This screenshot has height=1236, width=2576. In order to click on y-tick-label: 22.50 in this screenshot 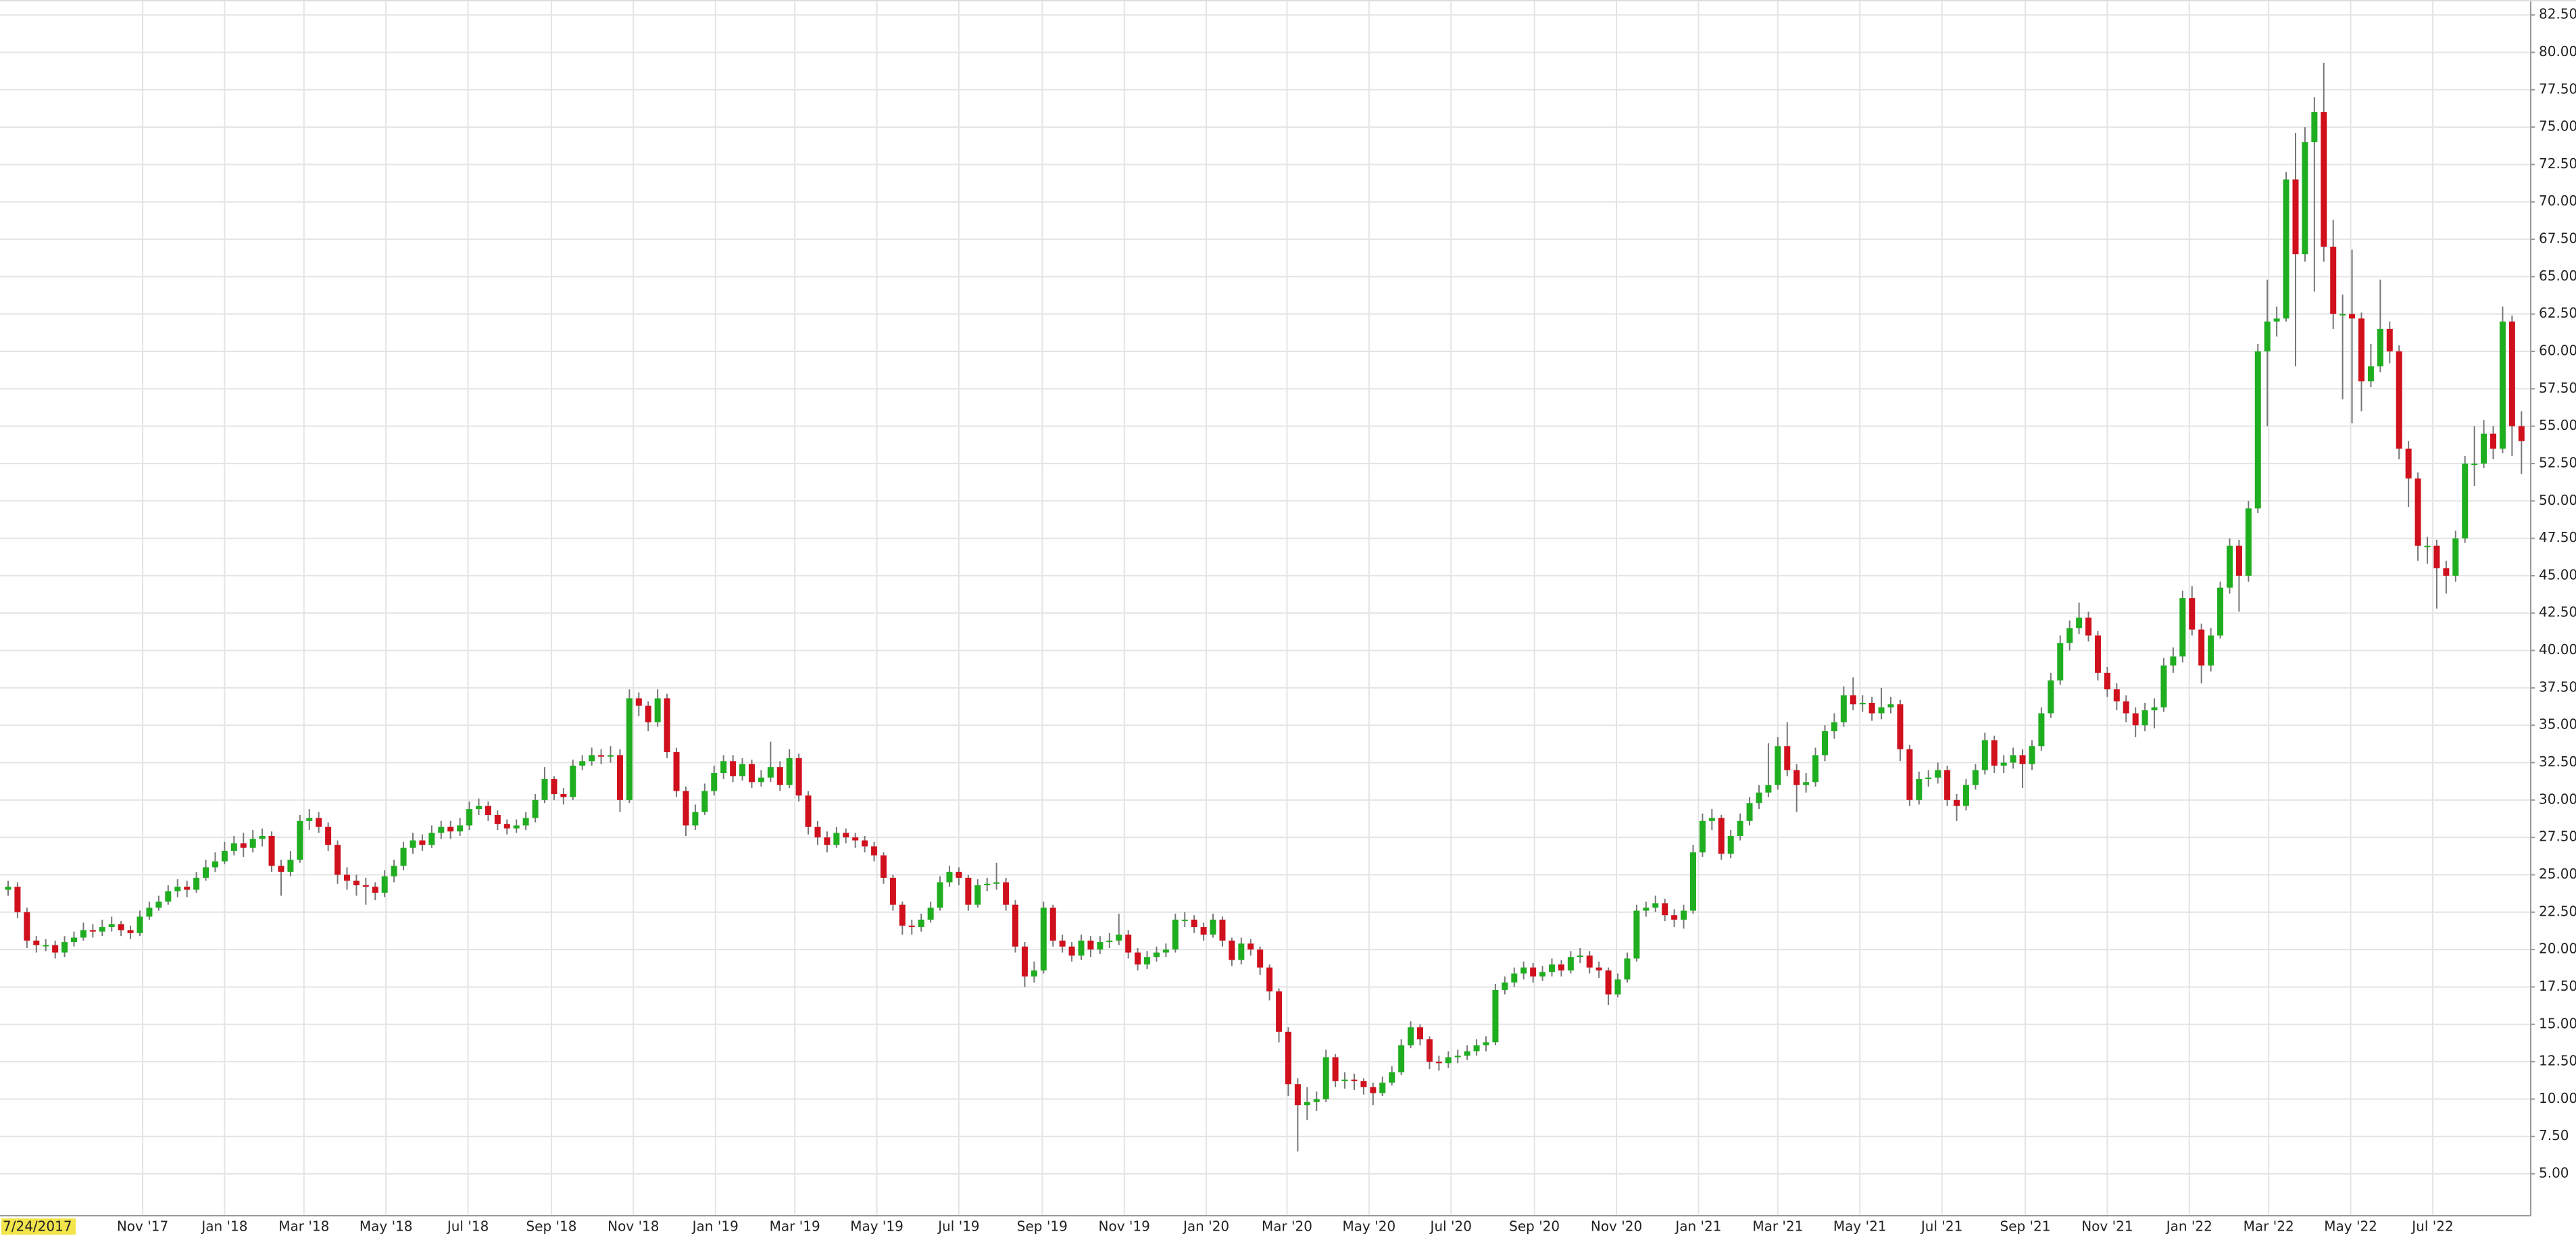, I will do `click(2558, 911)`.